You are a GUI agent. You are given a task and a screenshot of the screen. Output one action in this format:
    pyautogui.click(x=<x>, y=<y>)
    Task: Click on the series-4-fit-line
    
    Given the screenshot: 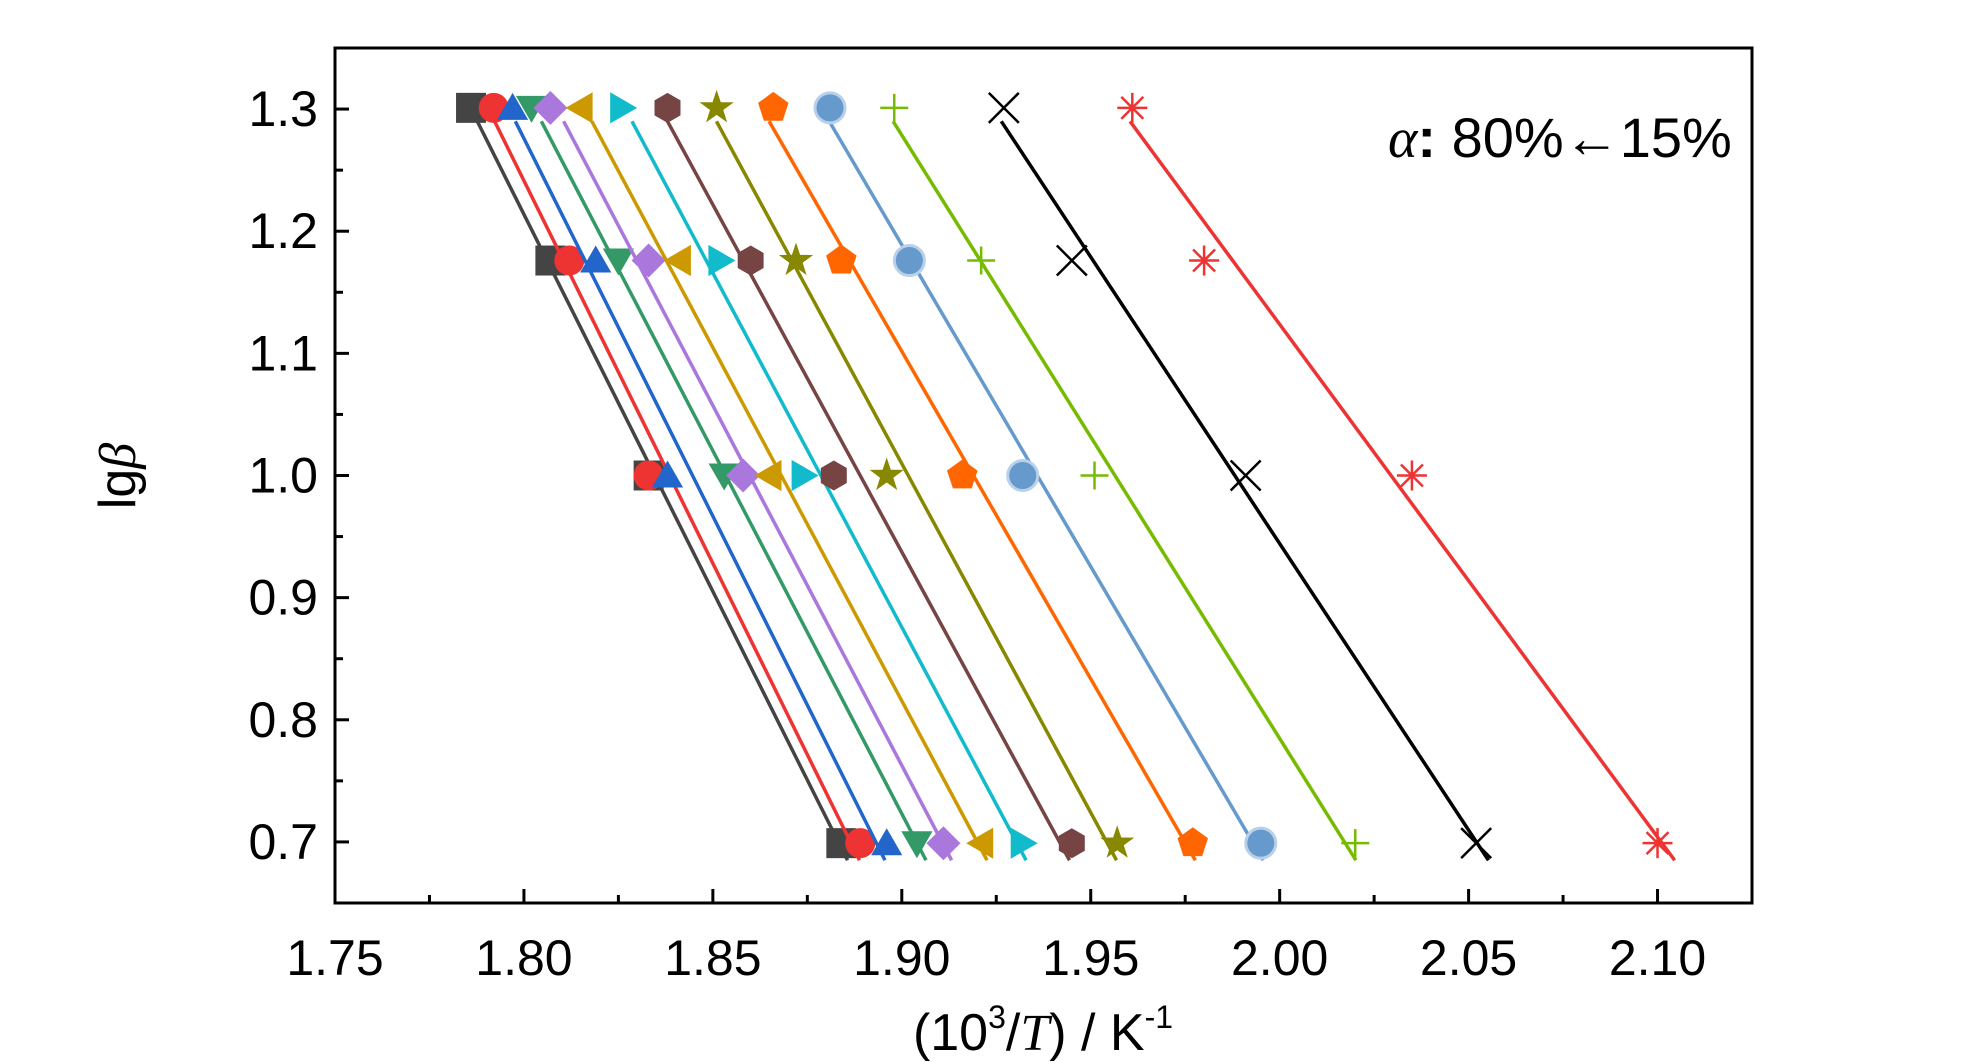 What is the action you would take?
    pyautogui.click(x=733, y=491)
    